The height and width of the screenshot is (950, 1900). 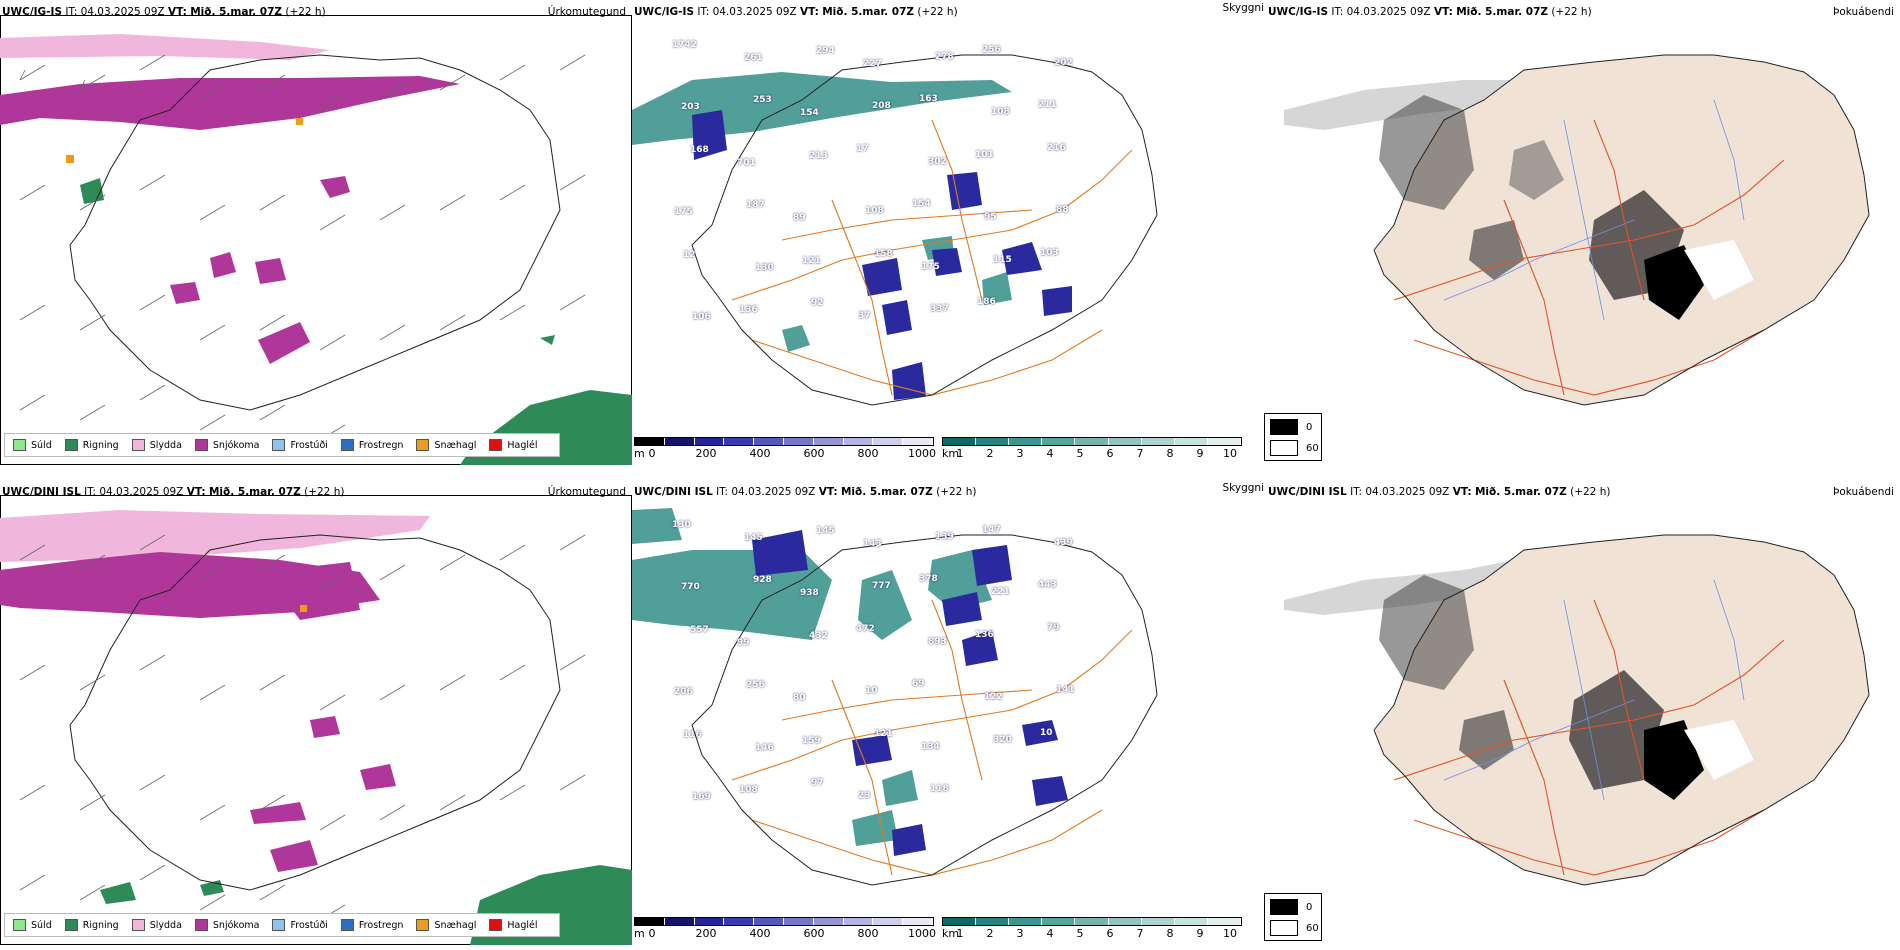 What do you see at coordinates (991, 50) in the screenshot?
I see `cloud-height-label: 256` at bounding box center [991, 50].